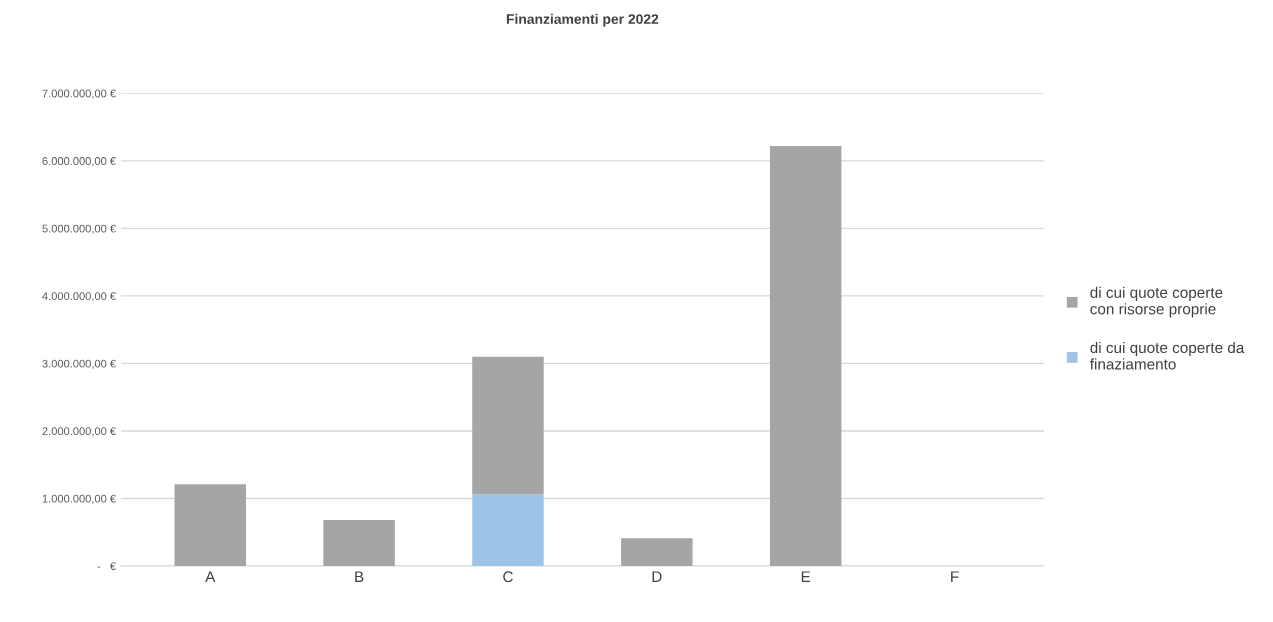  What do you see at coordinates (79, 499) in the screenshot?
I see `y-tick-label: 1.000.000,00 €` at bounding box center [79, 499].